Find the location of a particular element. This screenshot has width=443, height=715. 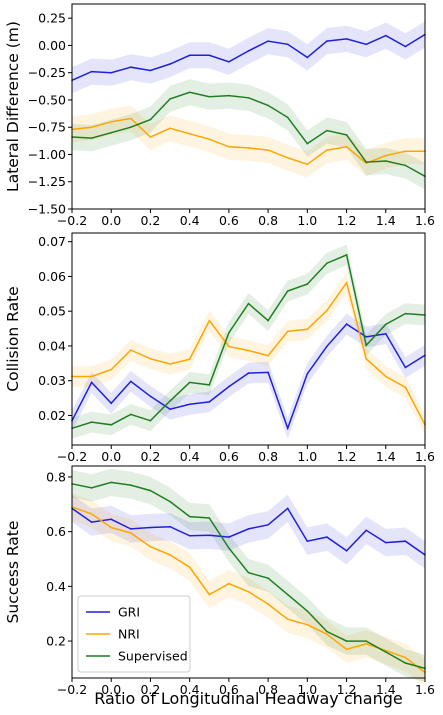

y-tick-label: 0.07 is located at coordinates (52, 241).